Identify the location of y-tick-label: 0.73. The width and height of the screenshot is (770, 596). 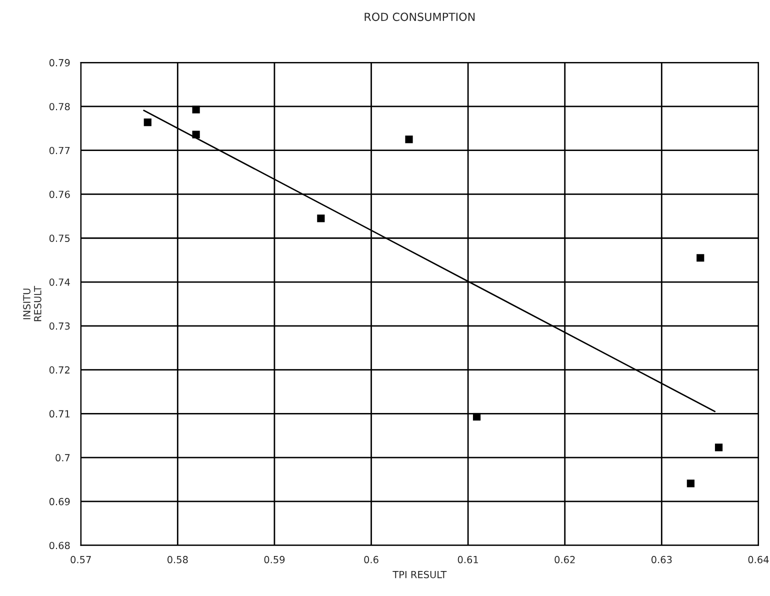
(59, 326).